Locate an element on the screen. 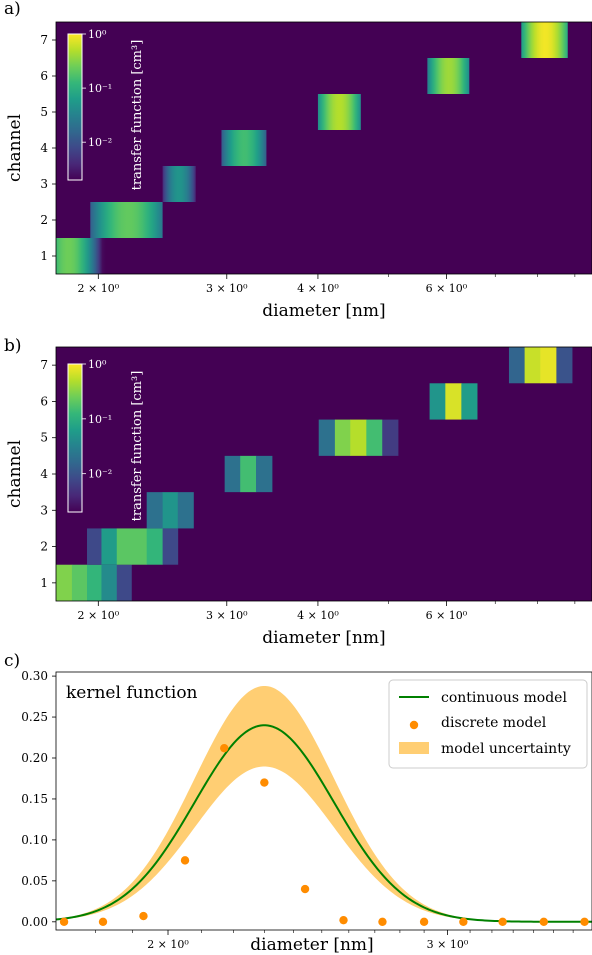 This screenshot has width=592, height=955. y-tick-label: 0.25 is located at coordinates (34, 717).